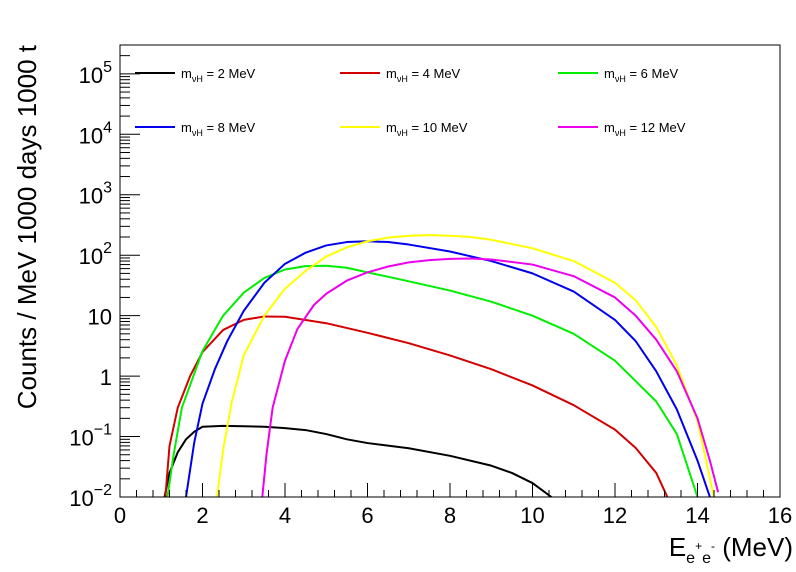  Describe the element at coordinates (202, 515) in the screenshot. I see `x-tick-label: 2` at that location.